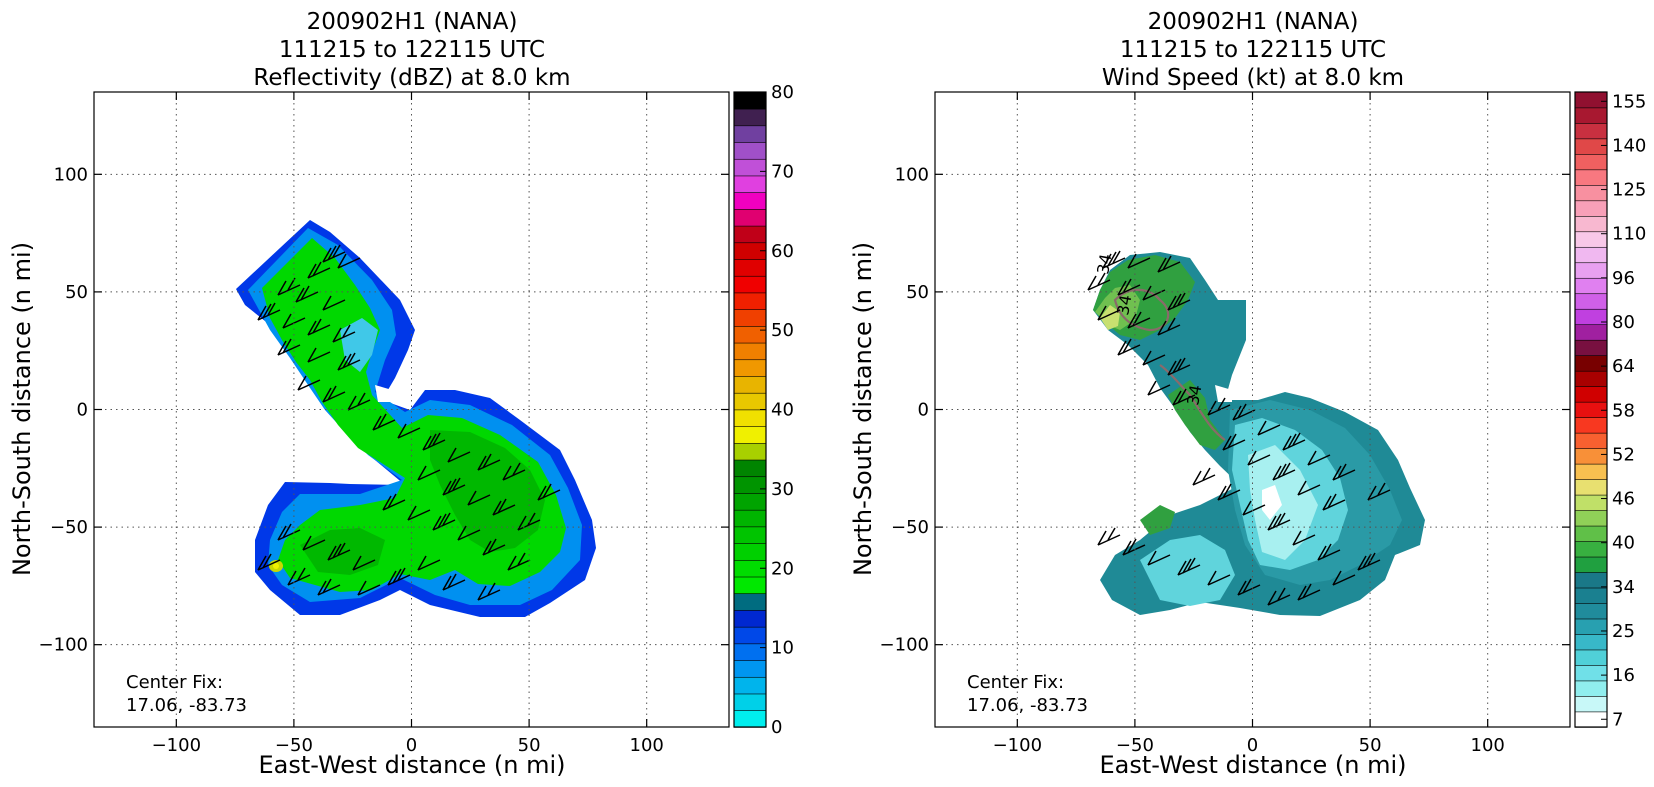 This screenshot has width=1654, height=787. Describe the element at coordinates (412, 22) in the screenshot. I see `panel-title-line: 200902H1 (NANA)` at that location.